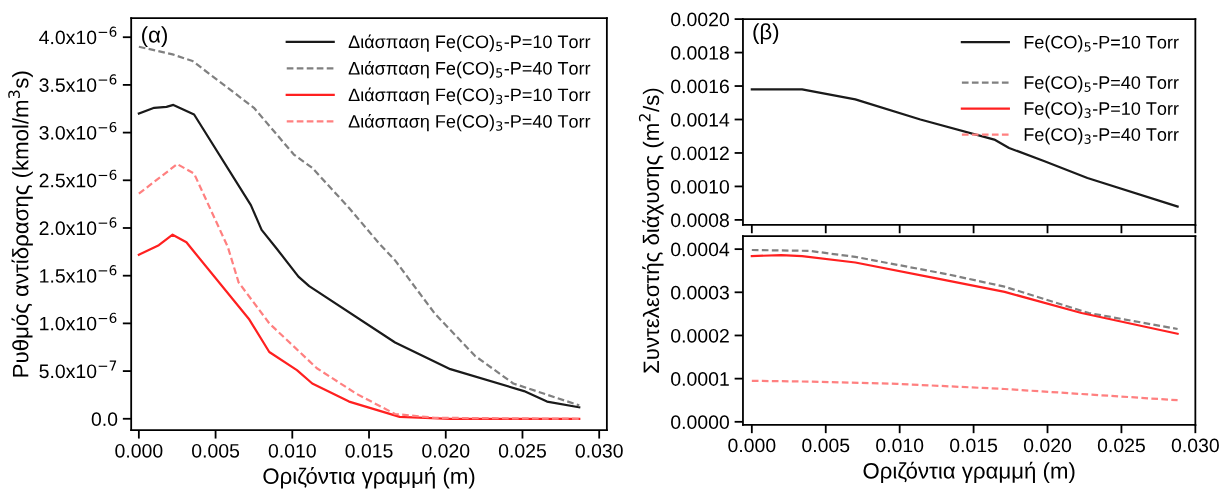  Describe the element at coordinates (78, 178) in the screenshot. I see `y-tick-label: 2.5x10$^{−6}$` at that location.